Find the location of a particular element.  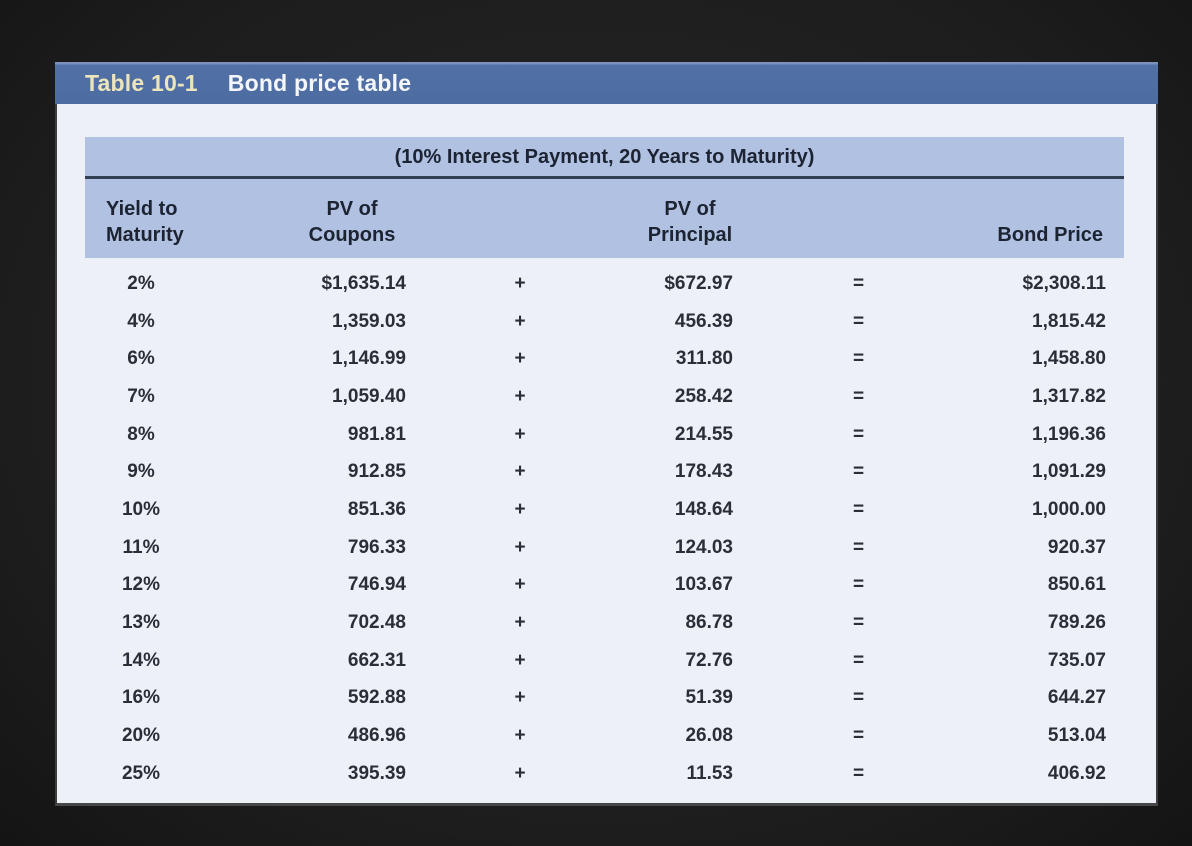

col-header-yield-to-maturity: Yield to Maturity is located at coordinates (145, 222).